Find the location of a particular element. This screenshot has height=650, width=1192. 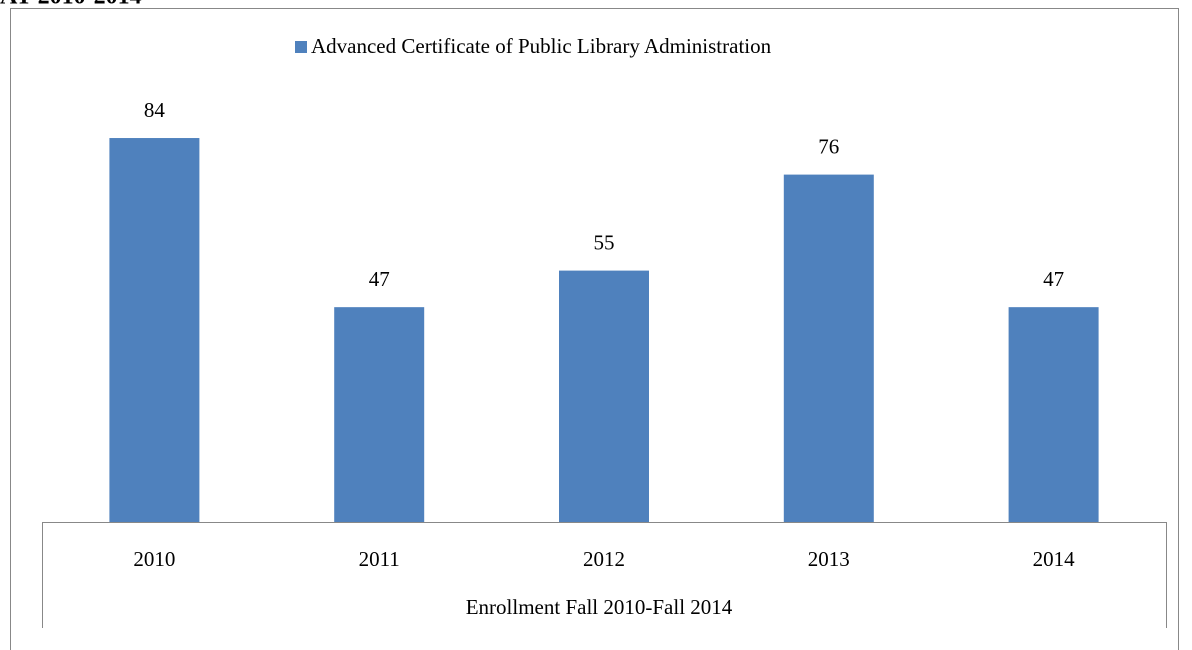

data-label: 55 is located at coordinates (604, 242).